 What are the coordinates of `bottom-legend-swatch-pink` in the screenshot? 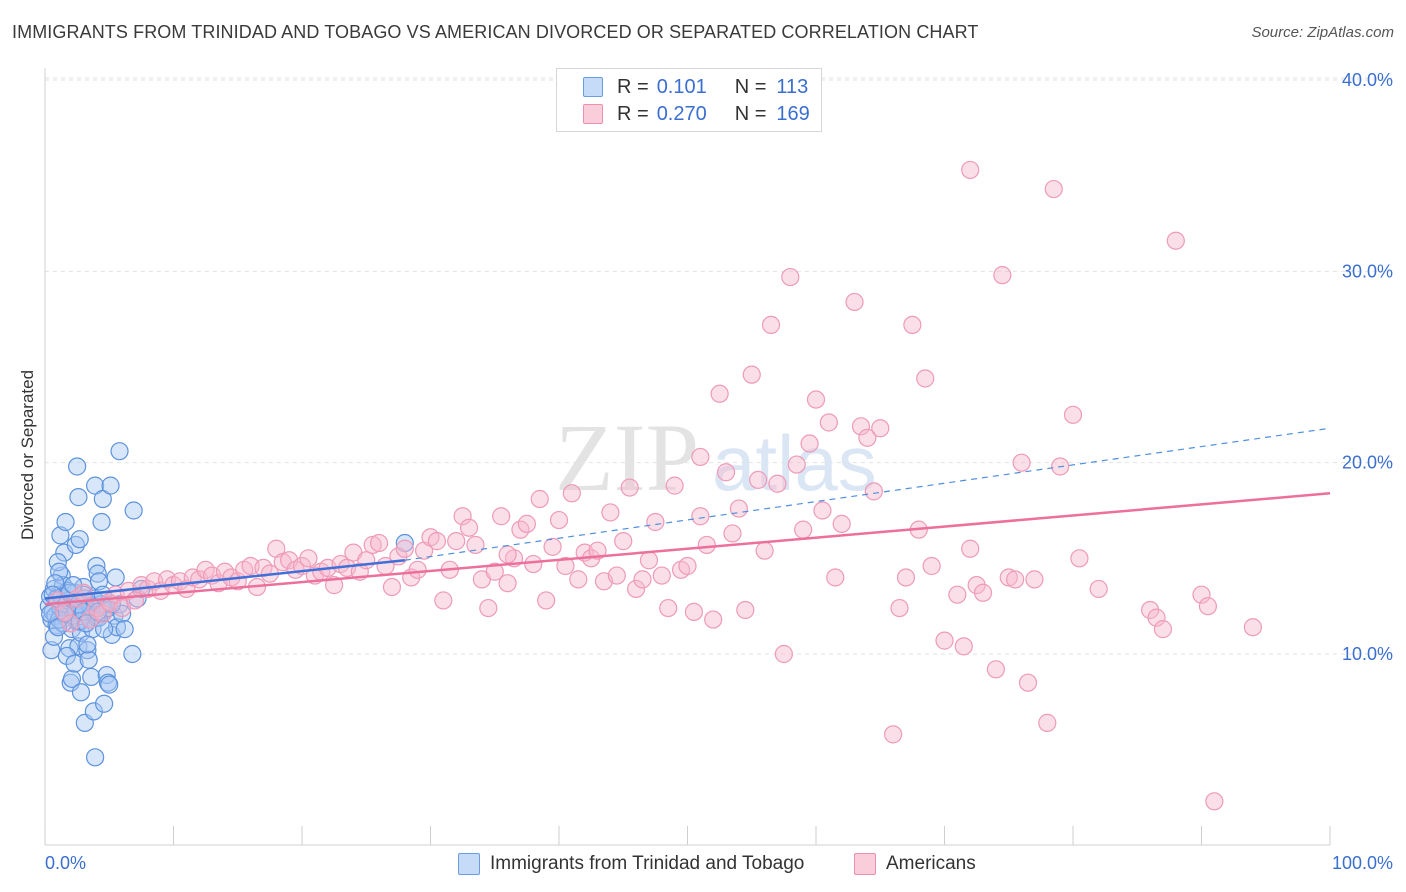 It's located at (865, 864).